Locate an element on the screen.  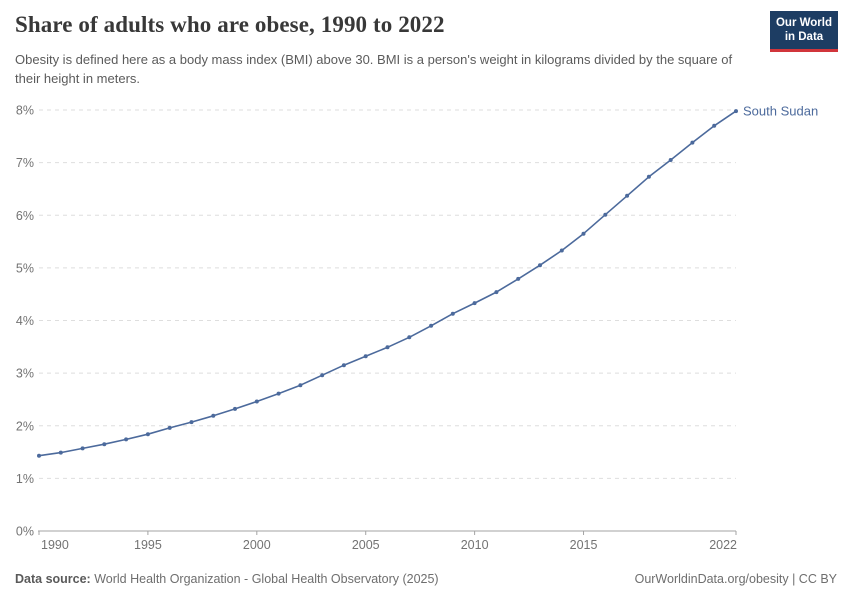
owid-logo: Our World in Data is located at coordinates (804, 31).